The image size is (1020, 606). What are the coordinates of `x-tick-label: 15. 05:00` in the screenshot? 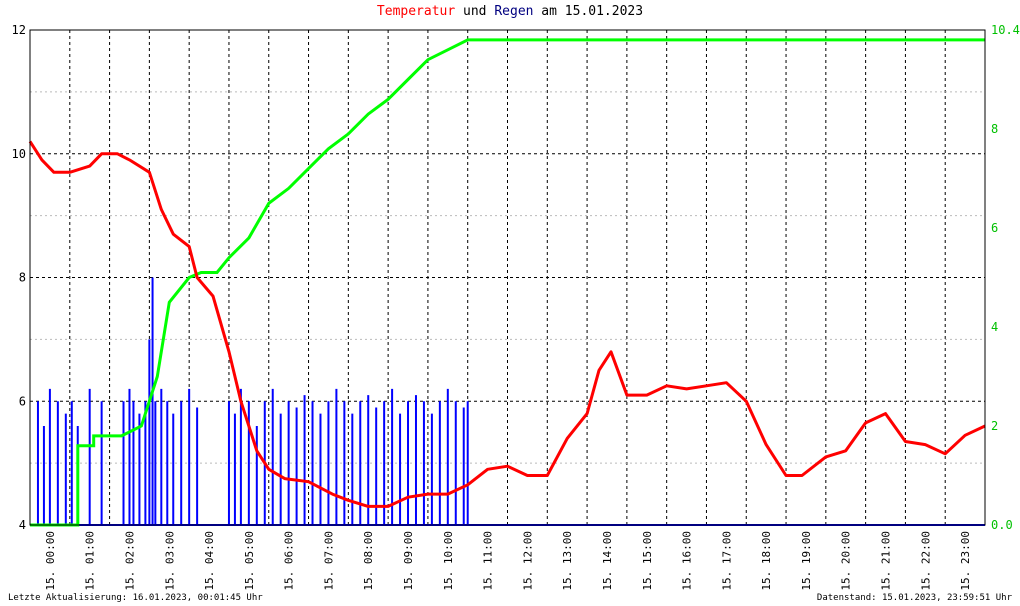 It's located at (249, 561).